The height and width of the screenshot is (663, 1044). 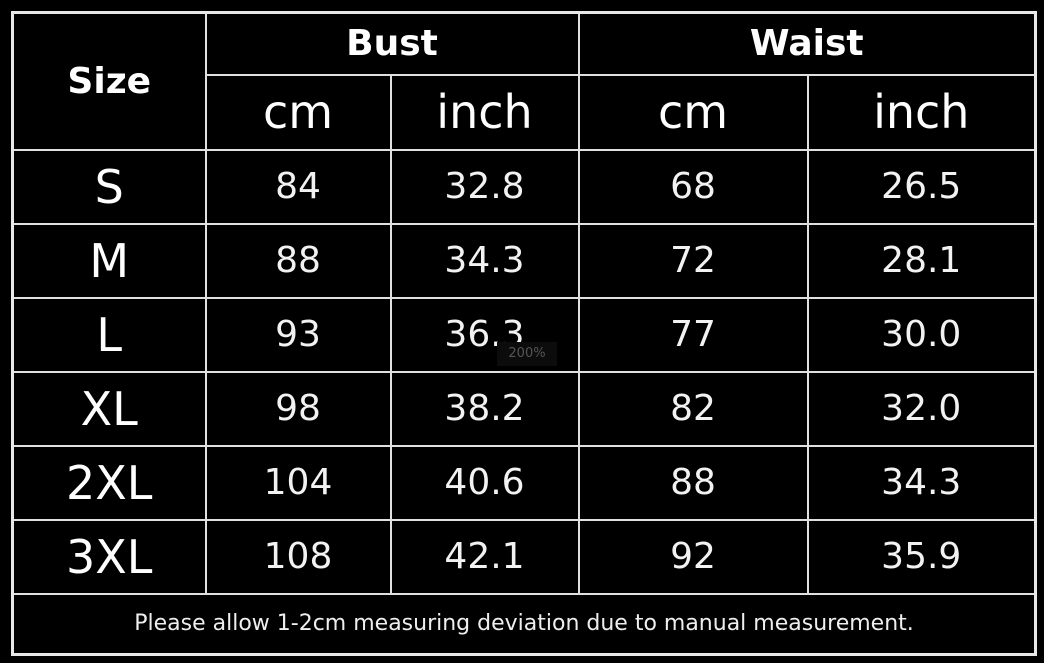 What do you see at coordinates (693, 556) in the screenshot?
I see `waist-cm-cell: 92` at bounding box center [693, 556].